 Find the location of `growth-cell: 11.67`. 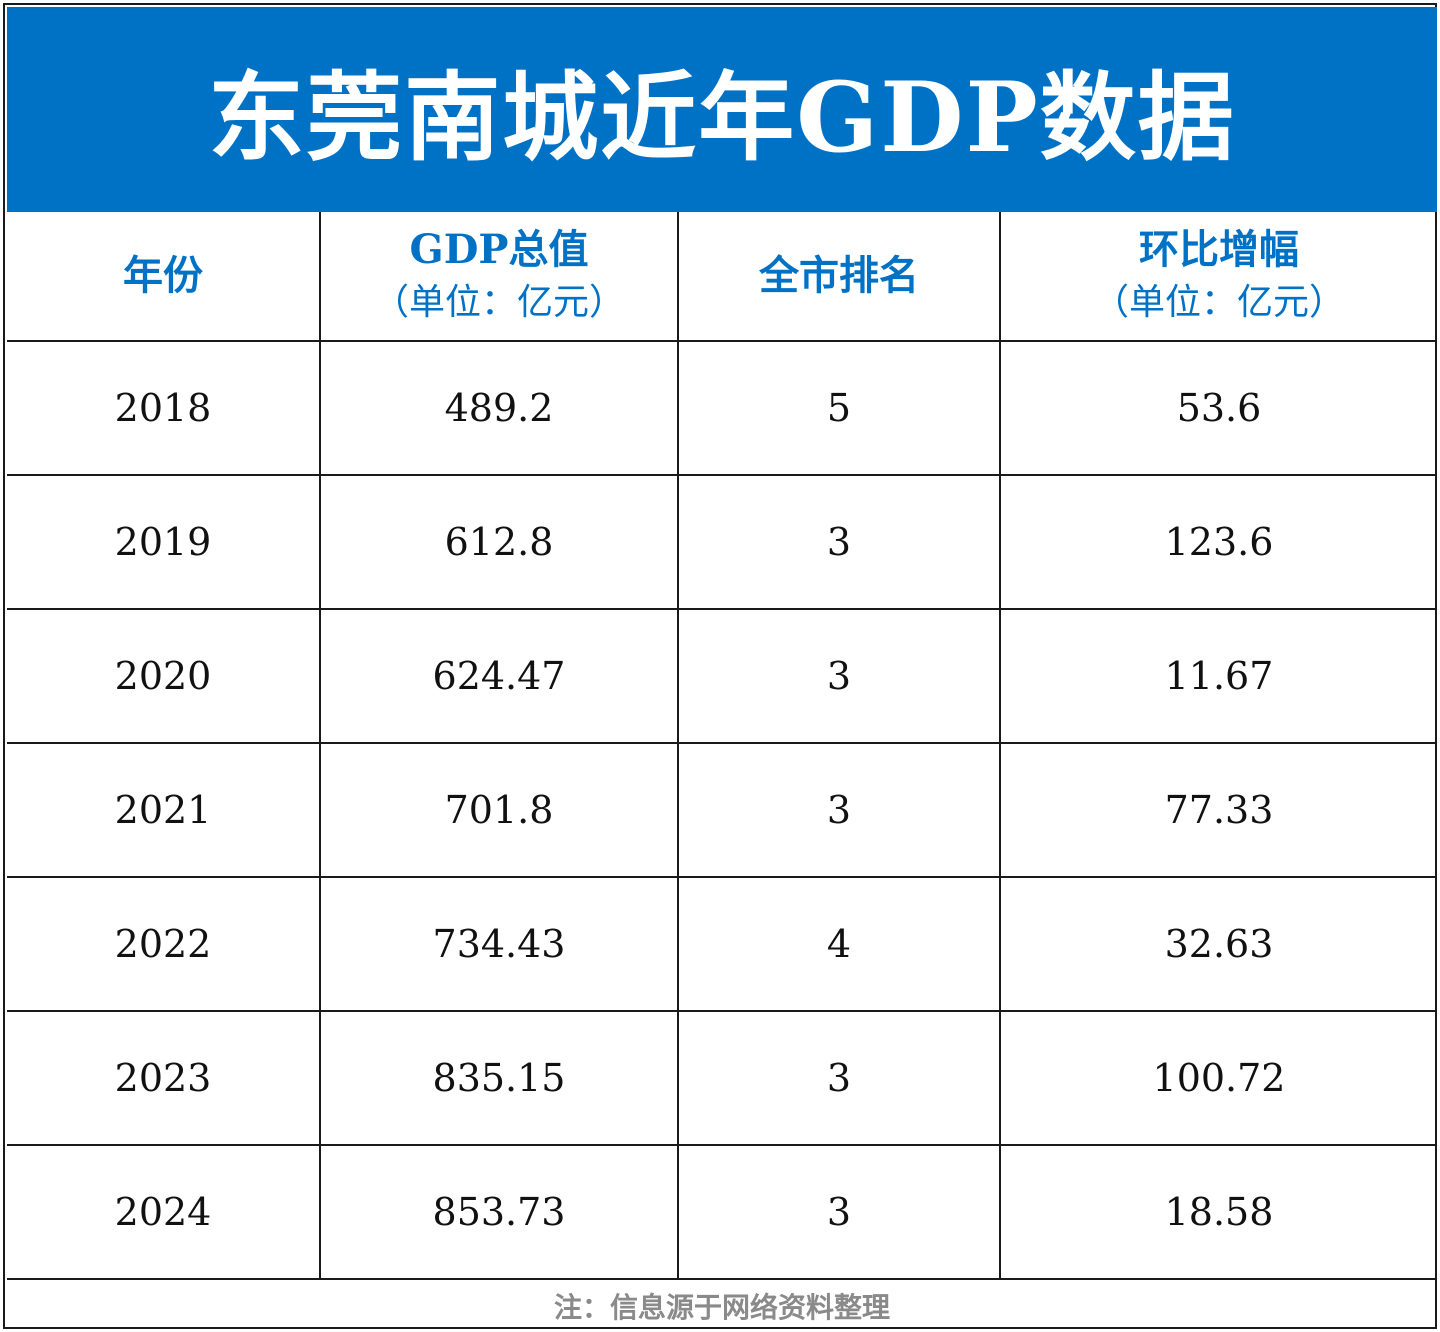

growth-cell: 11.67 is located at coordinates (1218, 676).